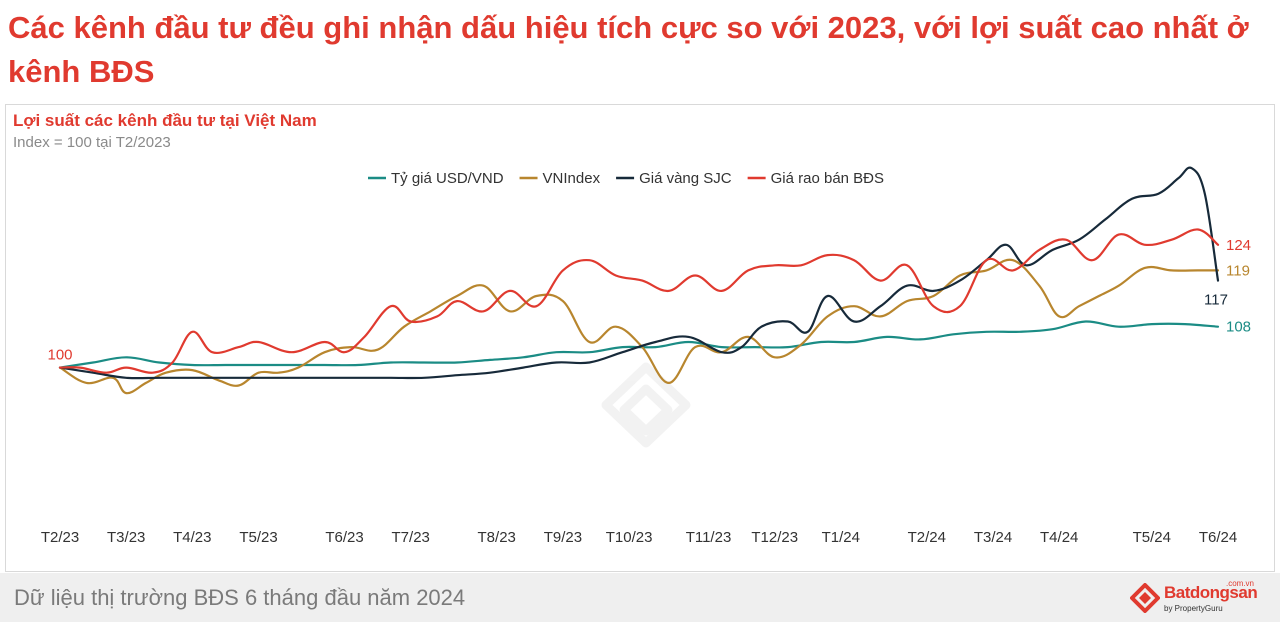 This screenshot has width=1280, height=622. I want to click on chart-subtitle: Index = 100 tại T2/2023, so click(92, 142).